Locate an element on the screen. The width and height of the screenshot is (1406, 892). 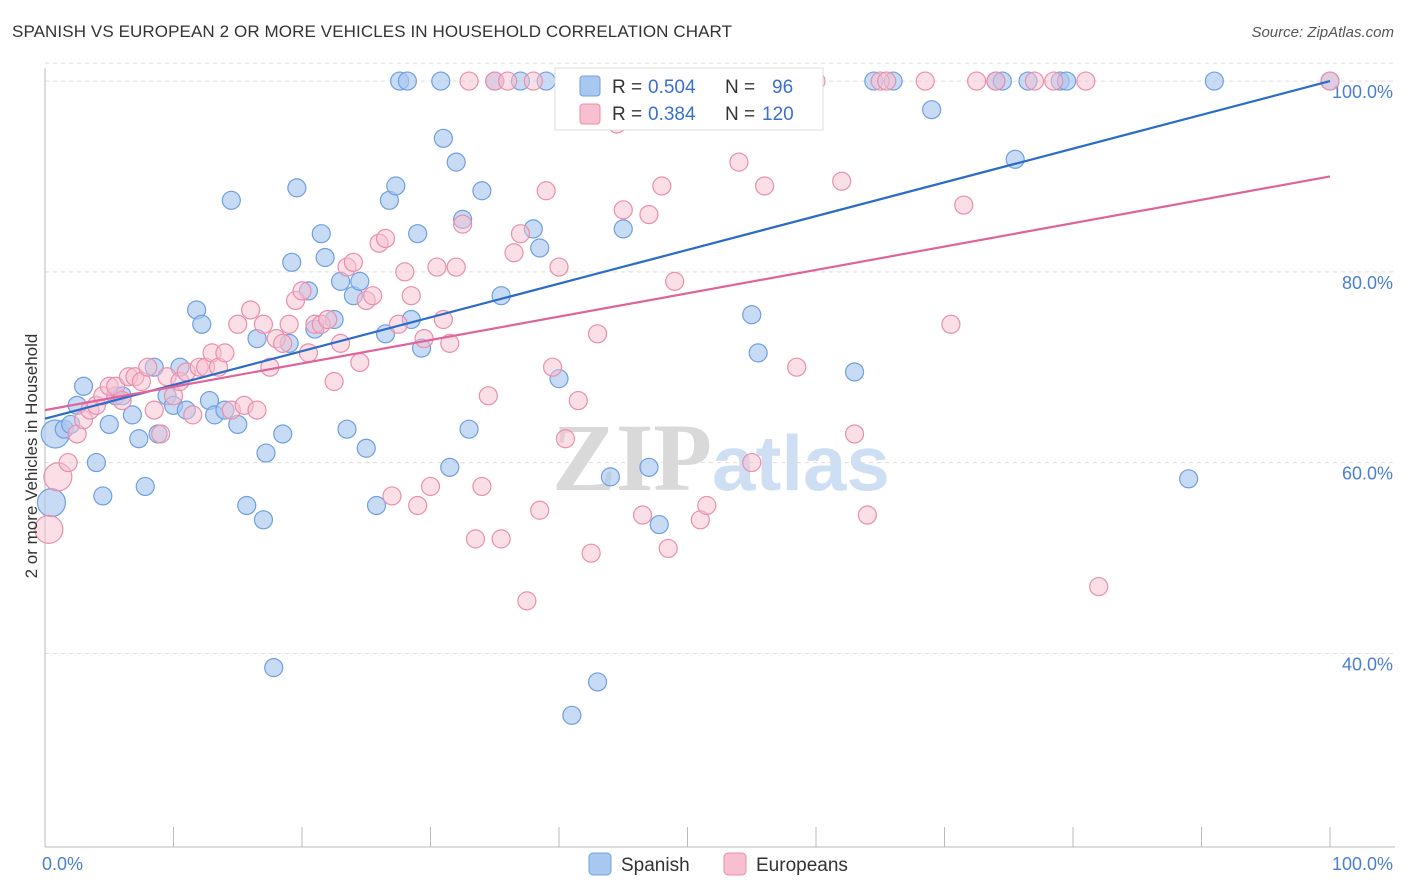
y-tick-label-80: 80.0% is located at coordinates (1367, 283).